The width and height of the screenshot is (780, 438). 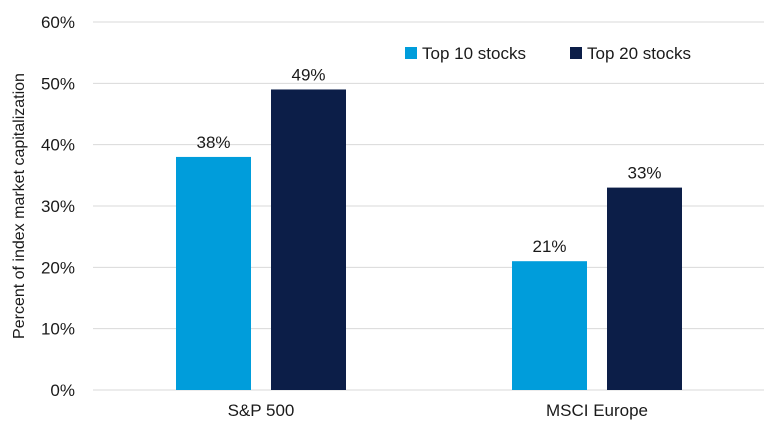 What do you see at coordinates (58, 145) in the screenshot?
I see `y-tick-label: 40%` at bounding box center [58, 145].